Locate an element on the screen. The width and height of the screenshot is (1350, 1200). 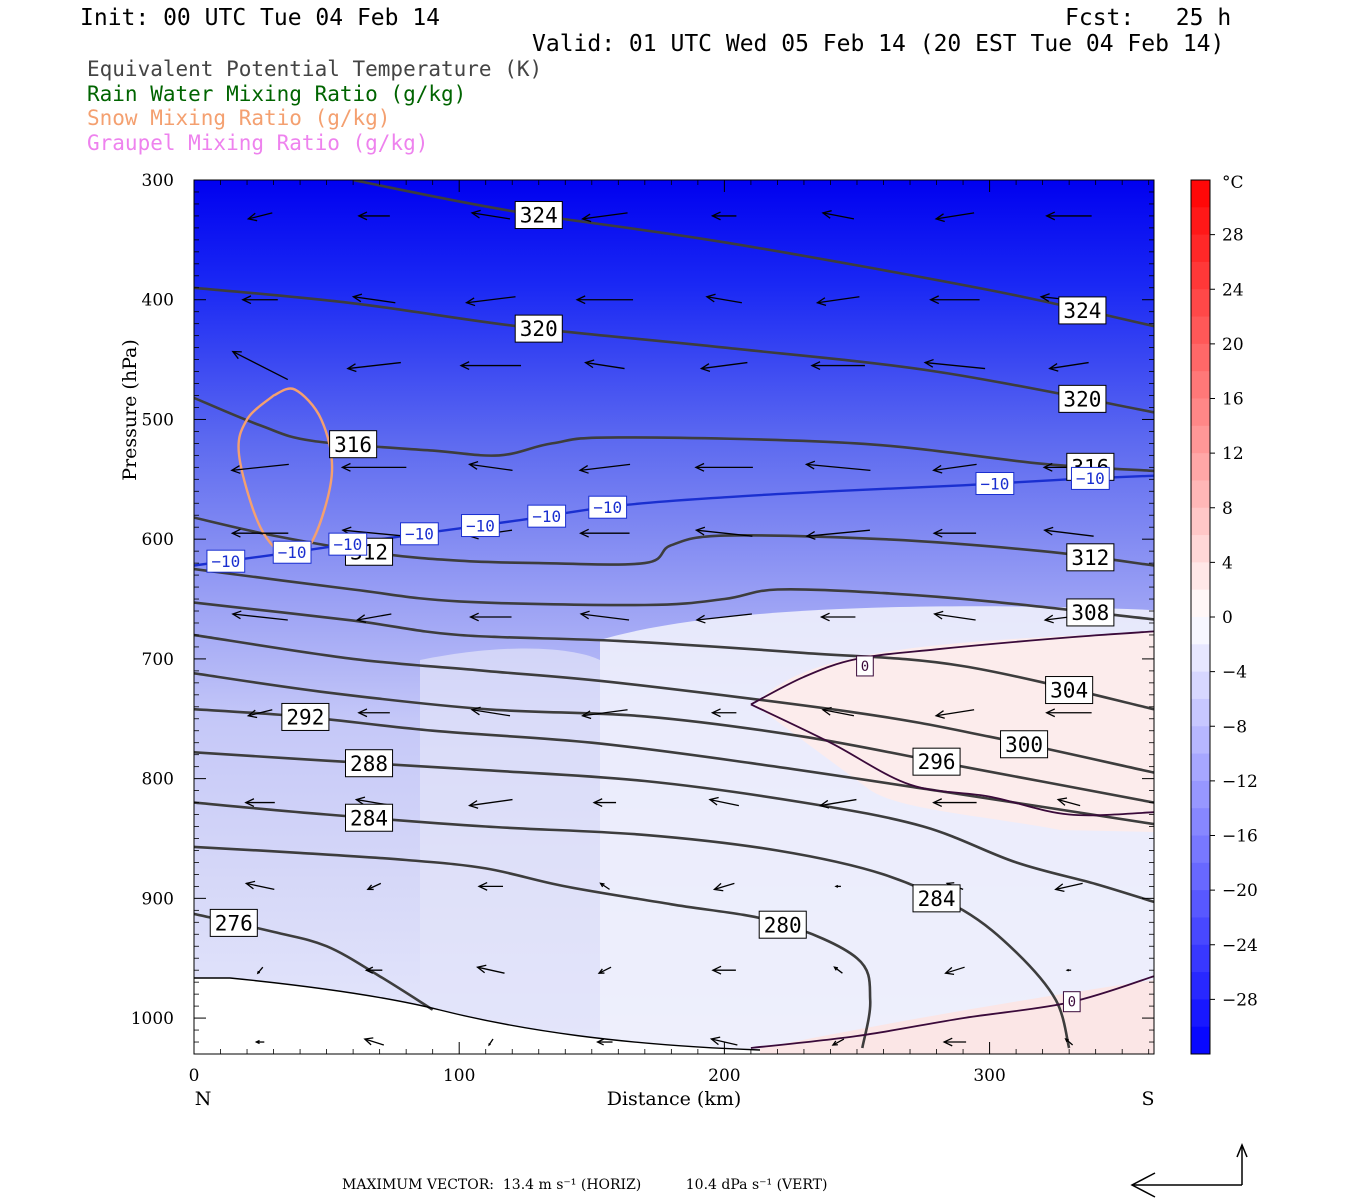
temperature-label-zero-surface: 0 is located at coordinates (1072, 1003).